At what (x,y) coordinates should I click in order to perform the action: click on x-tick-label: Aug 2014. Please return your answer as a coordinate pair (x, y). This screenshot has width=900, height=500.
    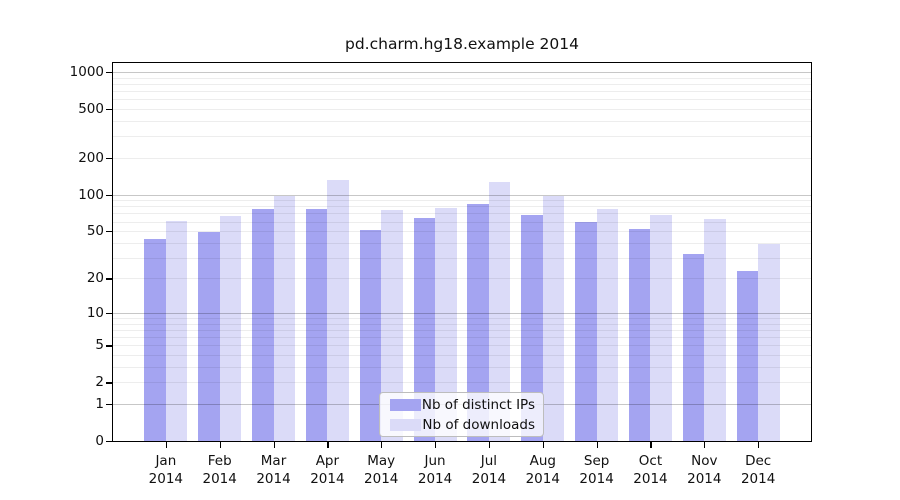
    Looking at the image, I should click on (542, 470).